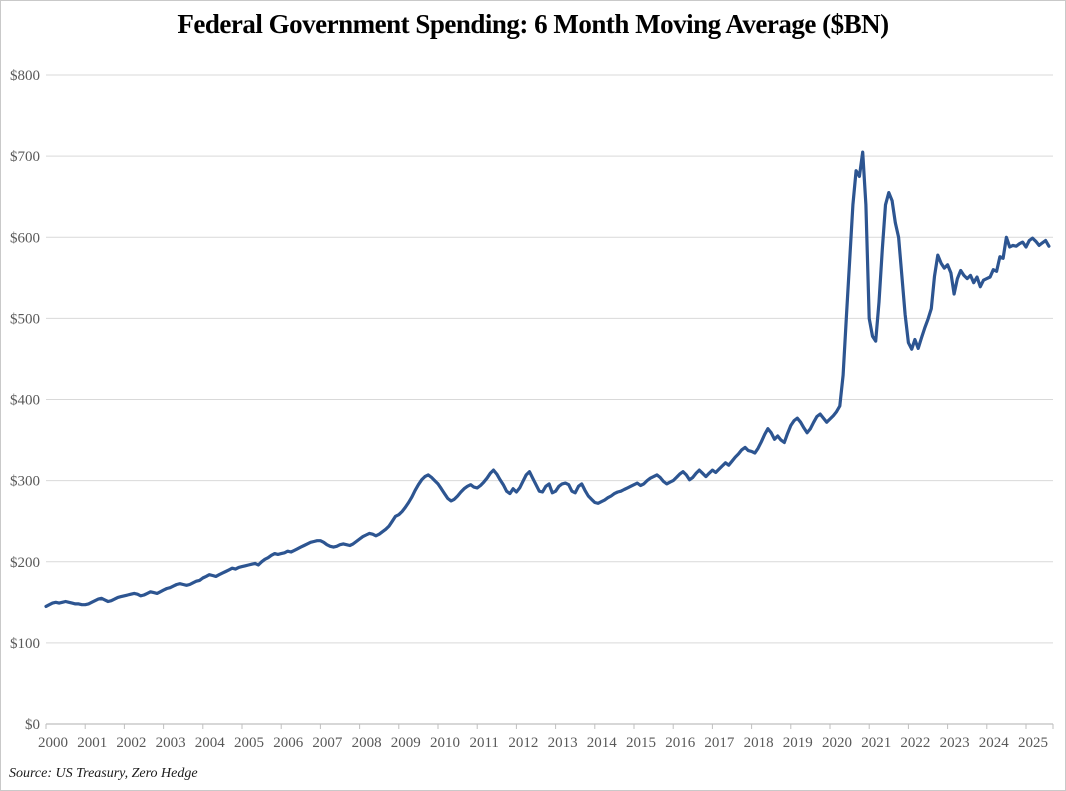 This screenshot has width=1066, height=791. Describe the element at coordinates (32, 725) in the screenshot. I see `y-axis-label: $0` at that location.